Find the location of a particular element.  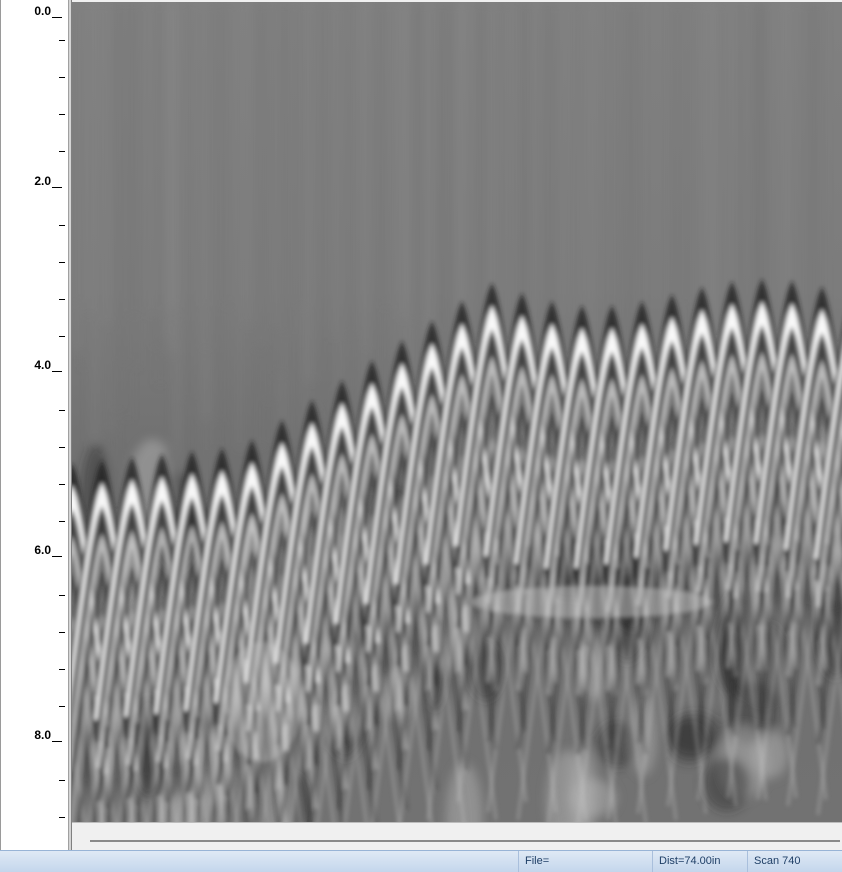

ruler-label-4: 4.0 is located at coordinates (48, 365).